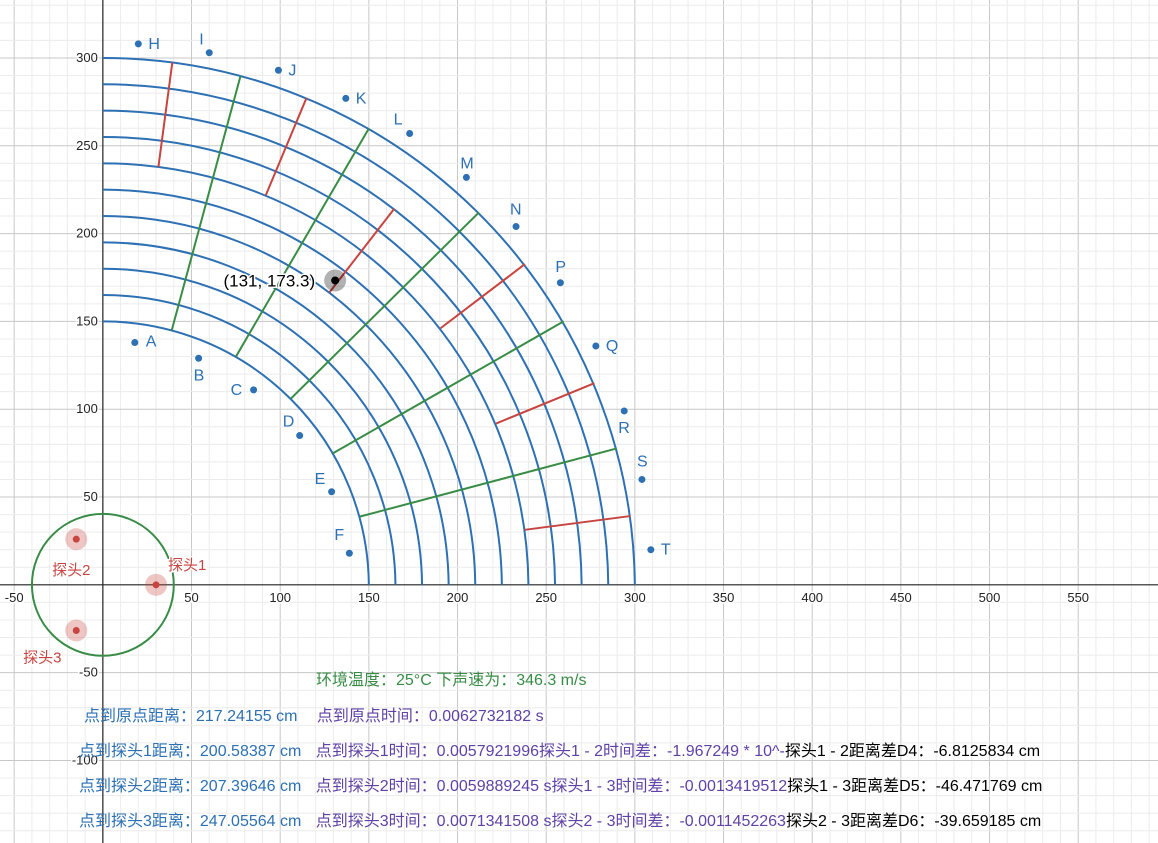 This screenshot has height=843, width=1158. What do you see at coordinates (430, 716) in the screenshot?
I see `origin-time: 点到原点时间：0.0062732182 s` at bounding box center [430, 716].